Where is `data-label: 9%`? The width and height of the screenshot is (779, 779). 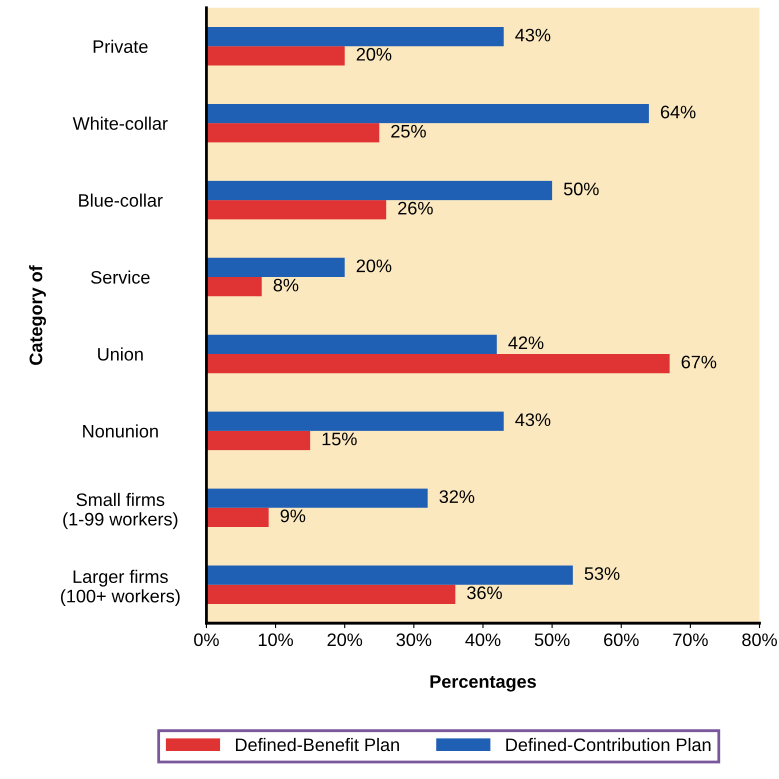
data-label: 9% is located at coordinates (293, 515).